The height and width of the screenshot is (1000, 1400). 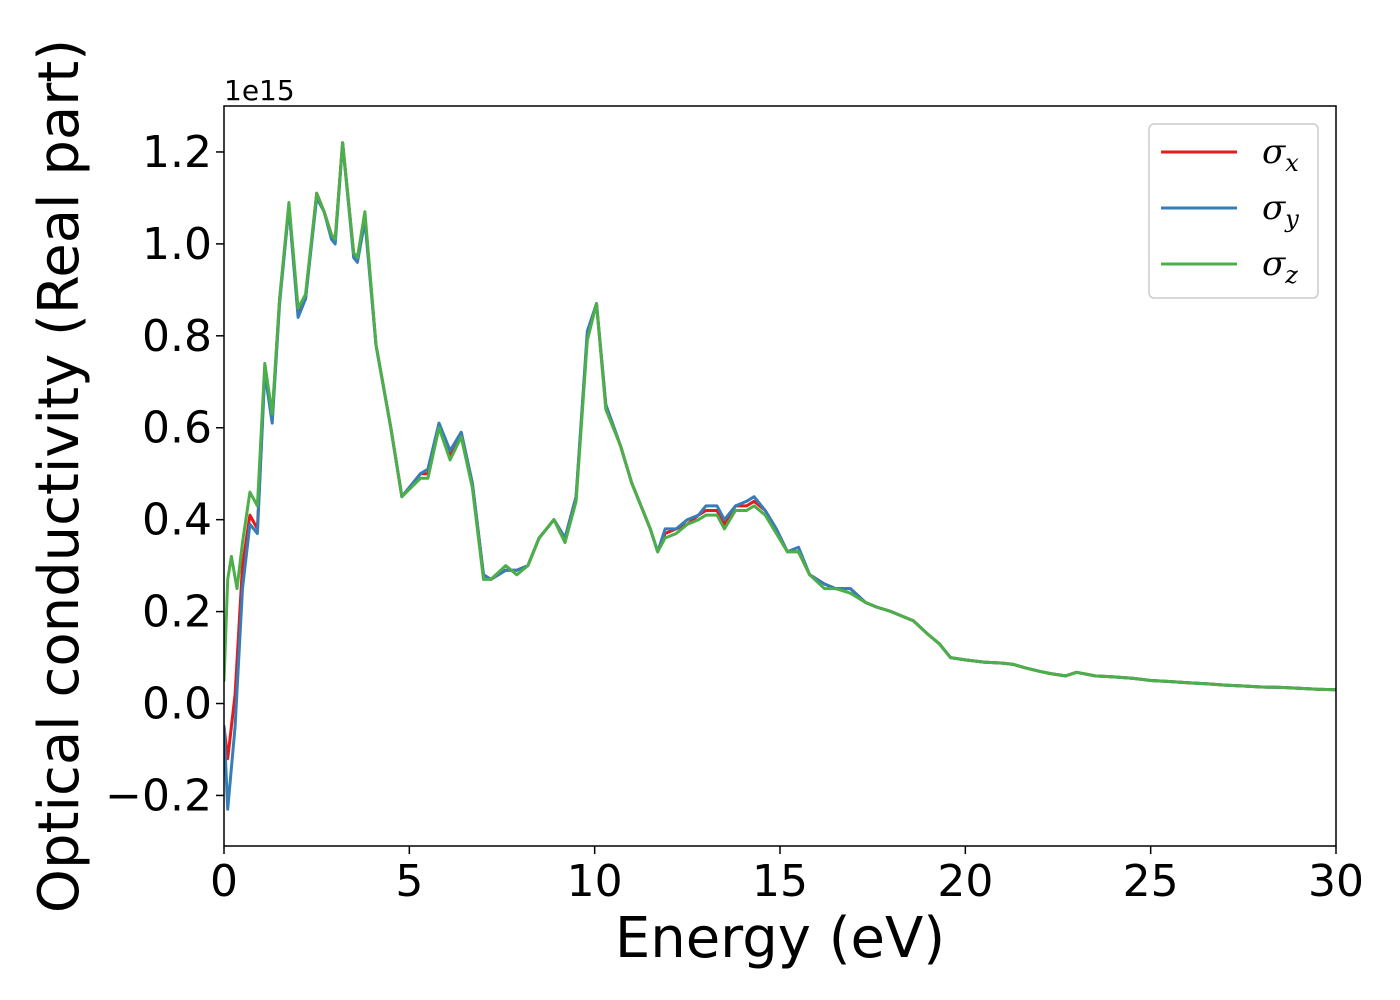 What do you see at coordinates (1280, 210) in the screenshot?
I see `legend-label-y: σy` at bounding box center [1280, 210].